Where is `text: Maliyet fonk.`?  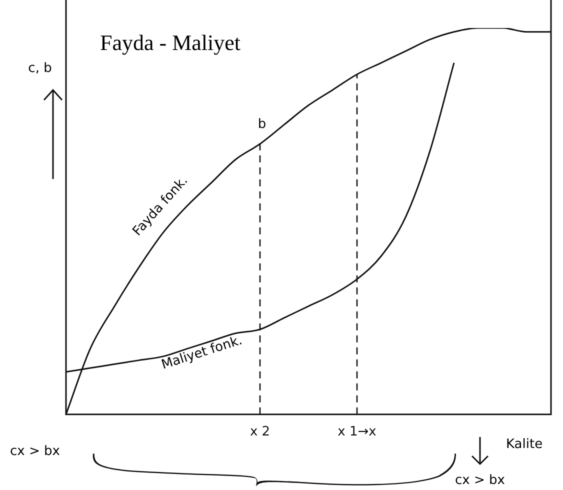
text: Maliyet fonk. is located at coordinates (202, 353).